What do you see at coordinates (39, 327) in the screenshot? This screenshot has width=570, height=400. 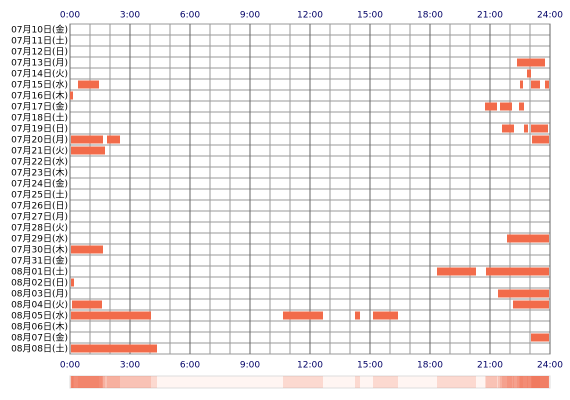 I see `day-label: 08月06日(木)` at bounding box center [39, 327].